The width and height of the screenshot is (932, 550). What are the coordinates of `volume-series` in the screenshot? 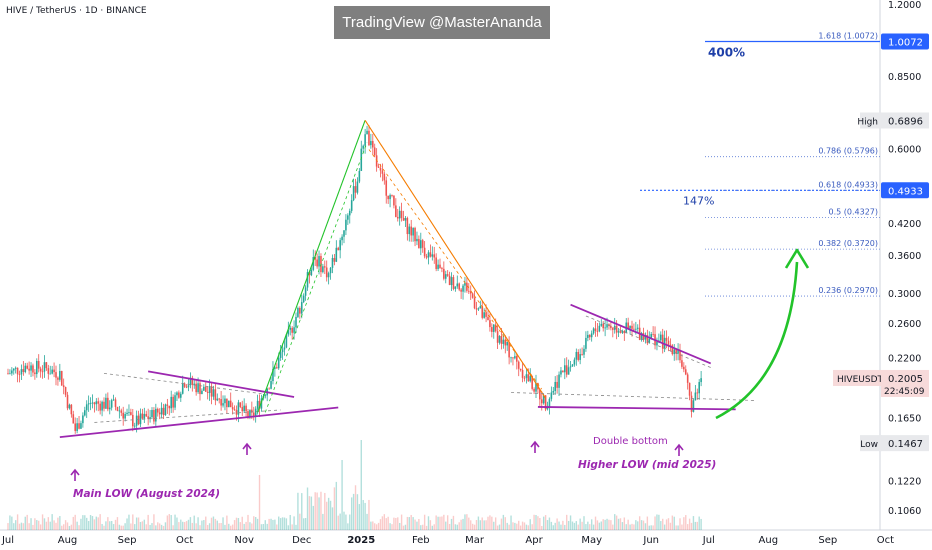 It's located at (354, 485).